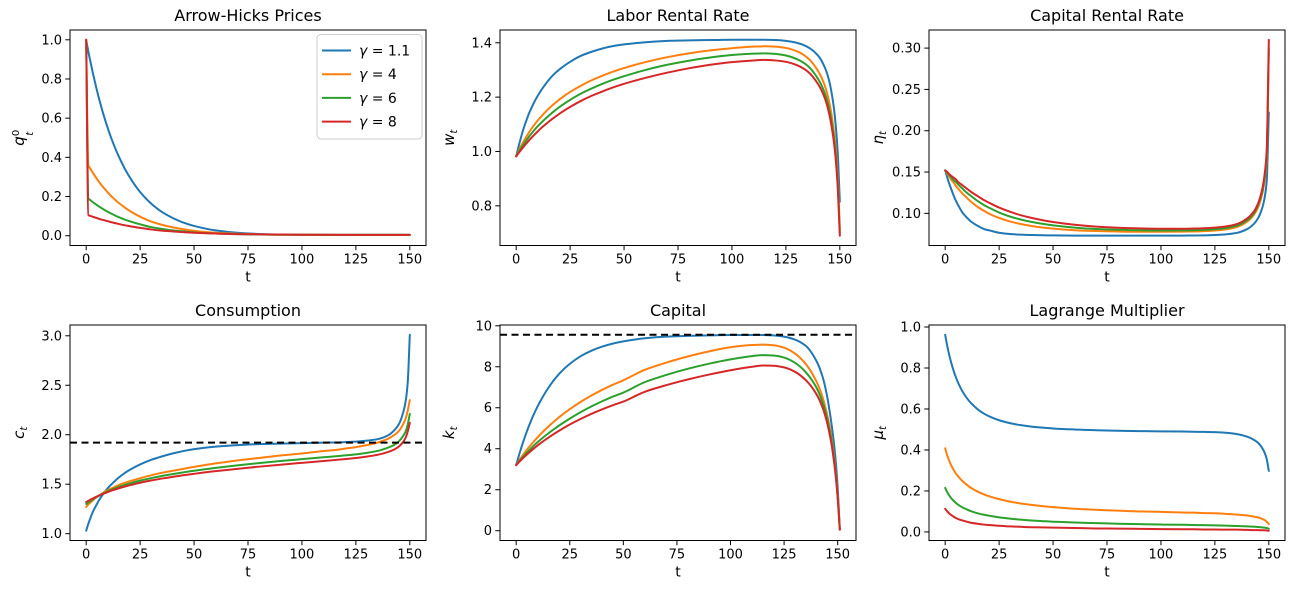 This screenshot has height=590, width=1289. Describe the element at coordinates (906, 214) in the screenshot. I see `y-tick-label: 0.10` at that location.